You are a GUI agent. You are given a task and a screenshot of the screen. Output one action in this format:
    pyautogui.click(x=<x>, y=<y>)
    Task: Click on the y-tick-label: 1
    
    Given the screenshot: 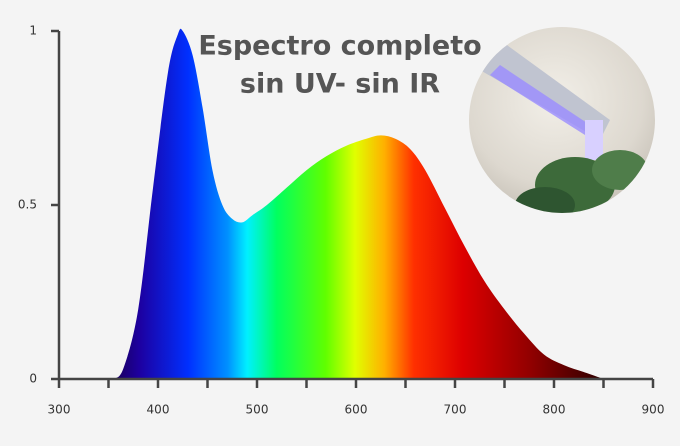 What is the action you would take?
    pyautogui.click(x=33, y=31)
    